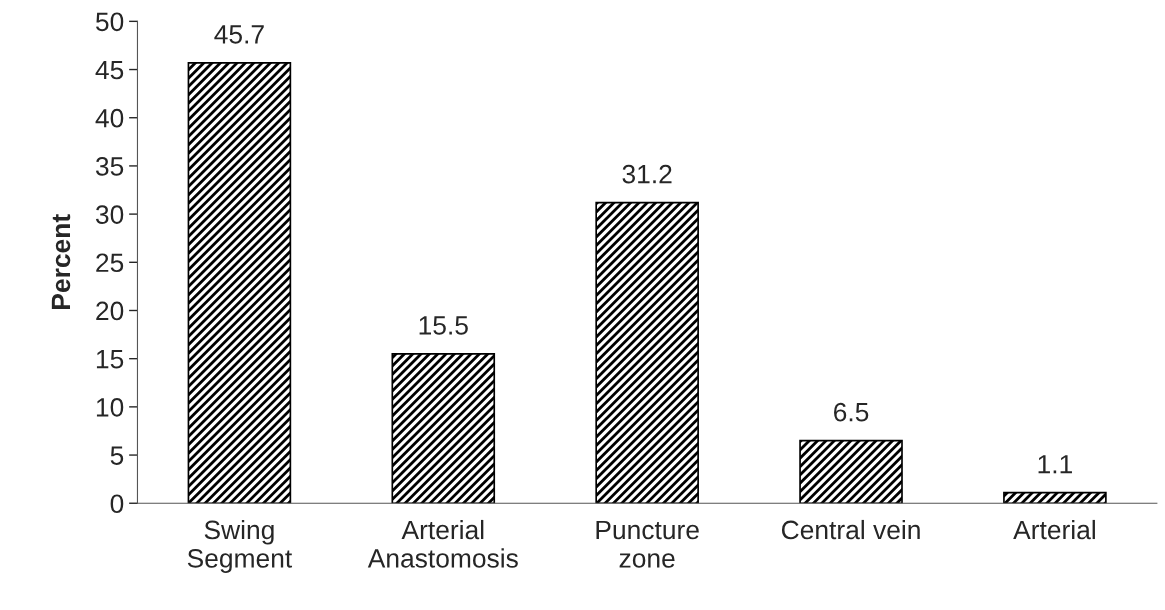 This screenshot has height=610, width=1165. Describe the element at coordinates (240, 546) in the screenshot. I see `x-tick-label: Swing Segment` at that location.